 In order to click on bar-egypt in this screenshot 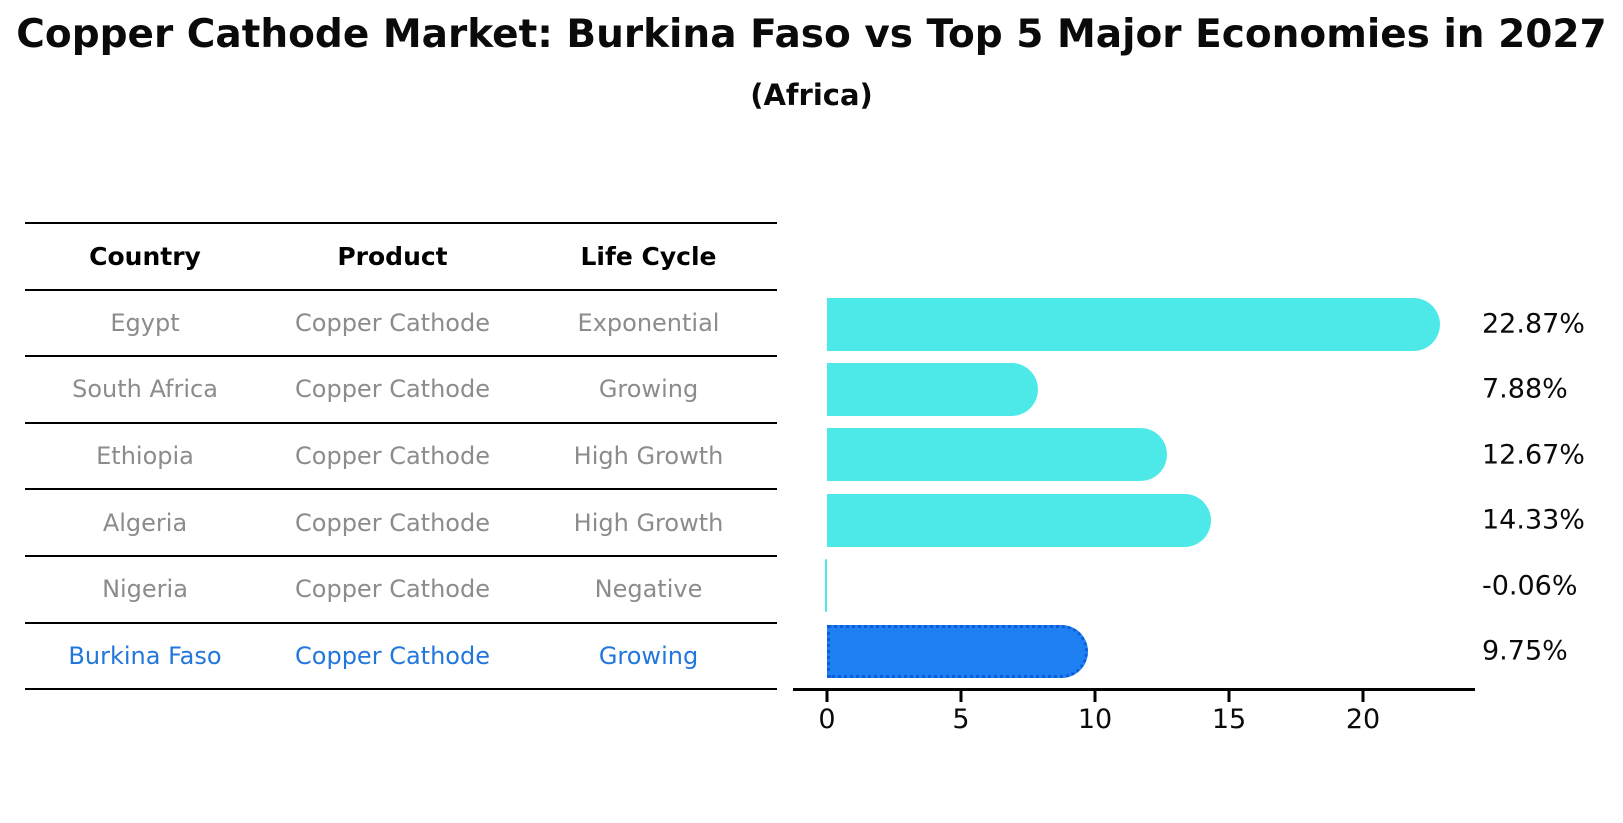, I will do `click(1133, 324)`.